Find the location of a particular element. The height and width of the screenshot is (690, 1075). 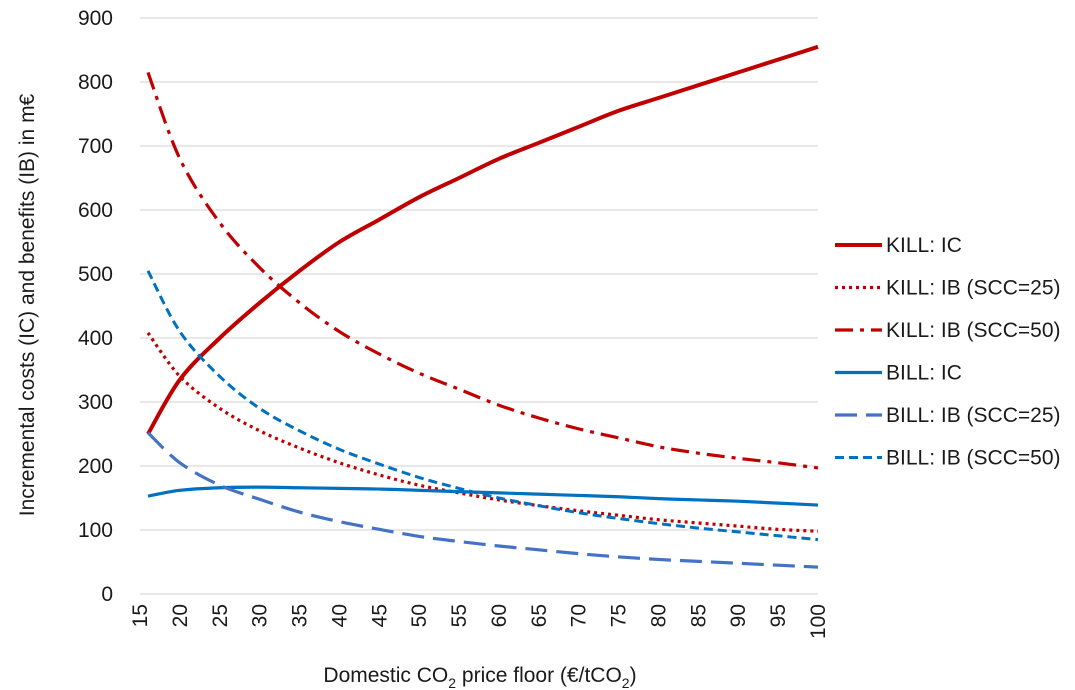

x-tick-label: 95 is located at coordinates (778, 615).